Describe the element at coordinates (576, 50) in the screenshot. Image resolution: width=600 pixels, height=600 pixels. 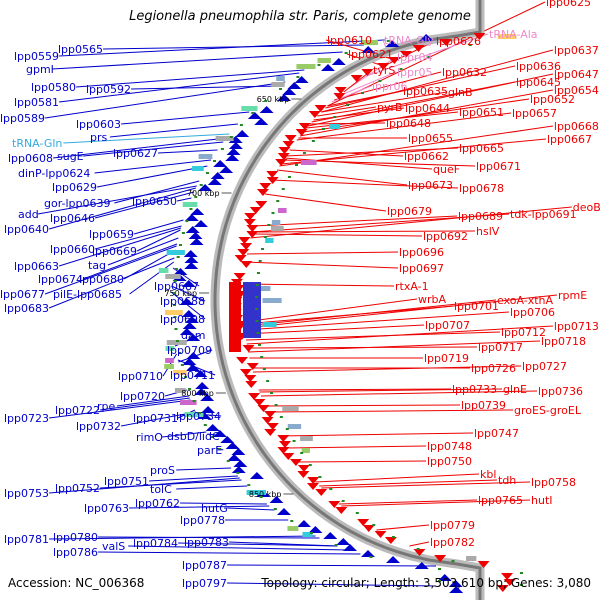
I see `gene-label-right: lpp0637` at that location.